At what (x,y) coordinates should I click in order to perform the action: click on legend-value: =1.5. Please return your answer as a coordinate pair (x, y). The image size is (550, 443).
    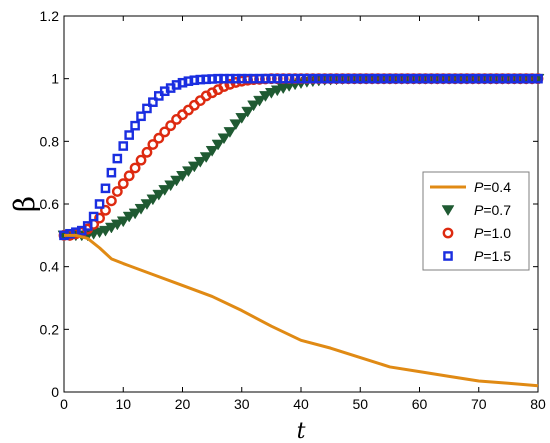
    Looking at the image, I should click on (497, 256).